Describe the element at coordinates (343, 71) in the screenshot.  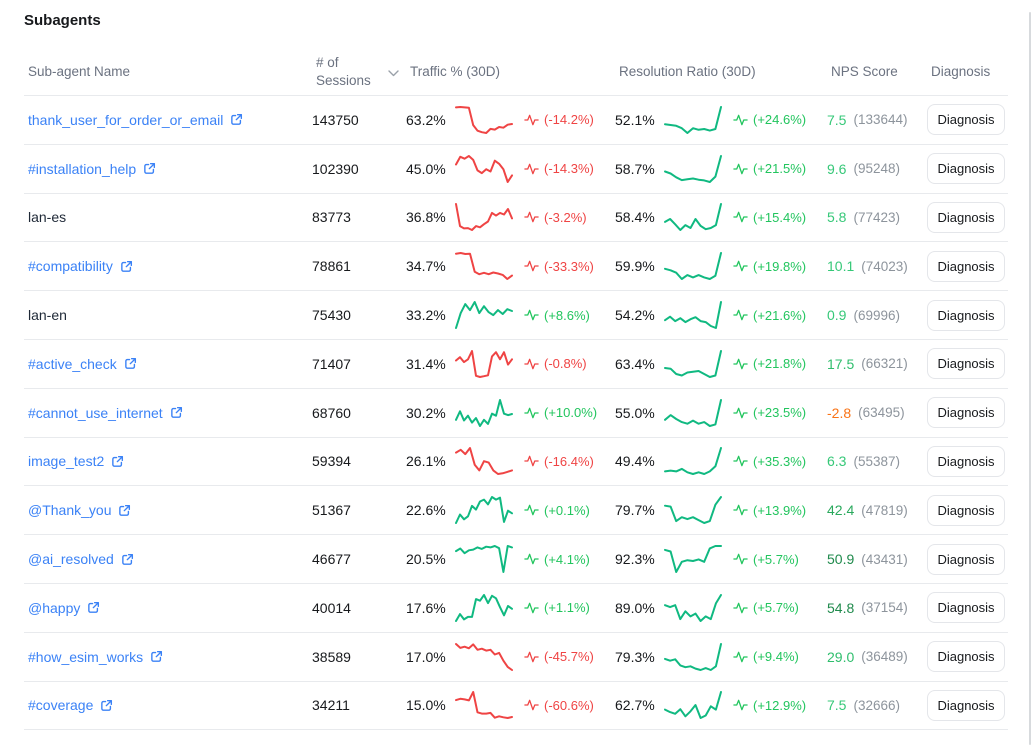
I see `header-sessions-label: # of Sessions` at that location.